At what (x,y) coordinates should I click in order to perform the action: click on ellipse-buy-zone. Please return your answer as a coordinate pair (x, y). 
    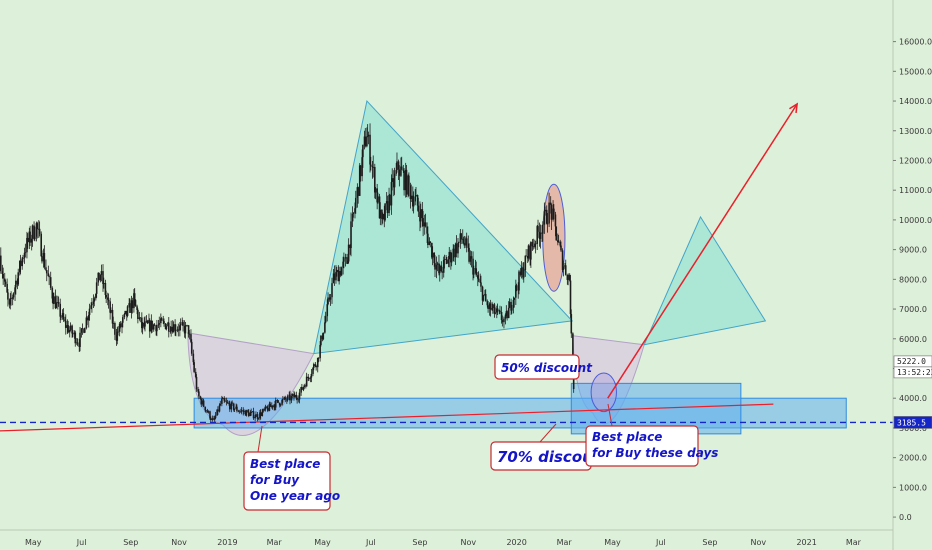
    Looking at the image, I should click on (603, 392).